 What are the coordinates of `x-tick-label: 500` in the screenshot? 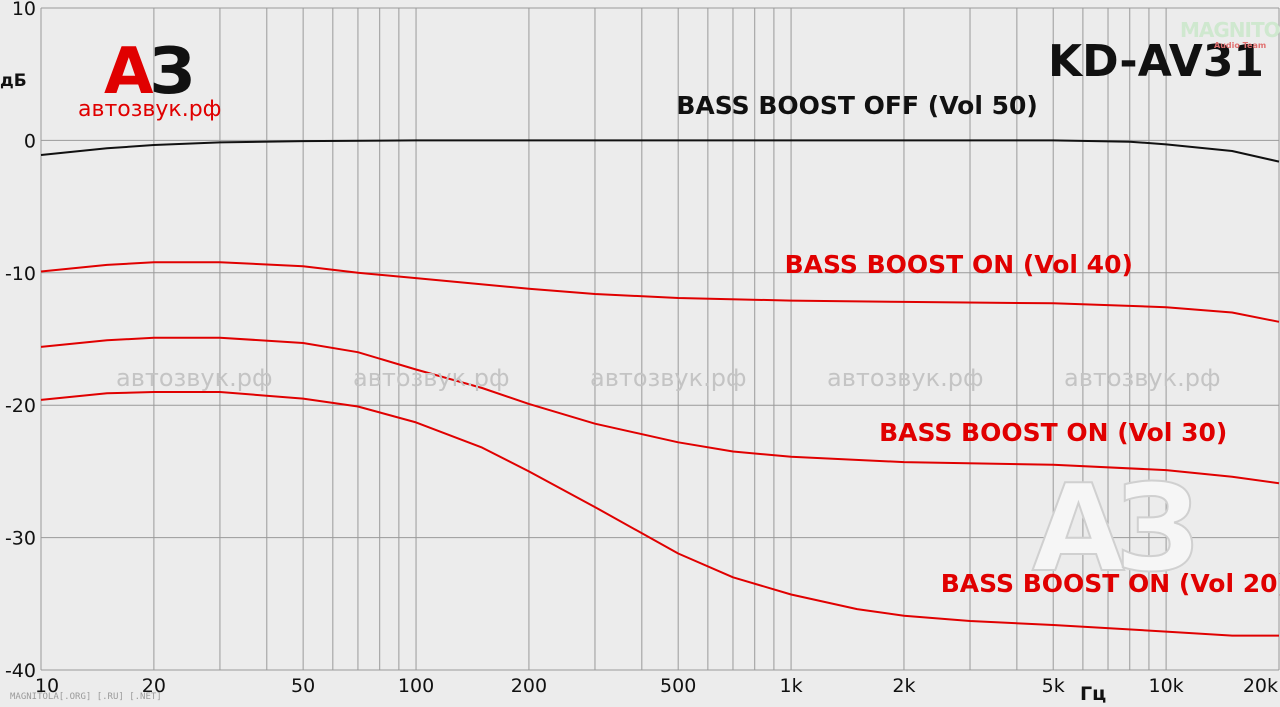 It's located at (678, 686).